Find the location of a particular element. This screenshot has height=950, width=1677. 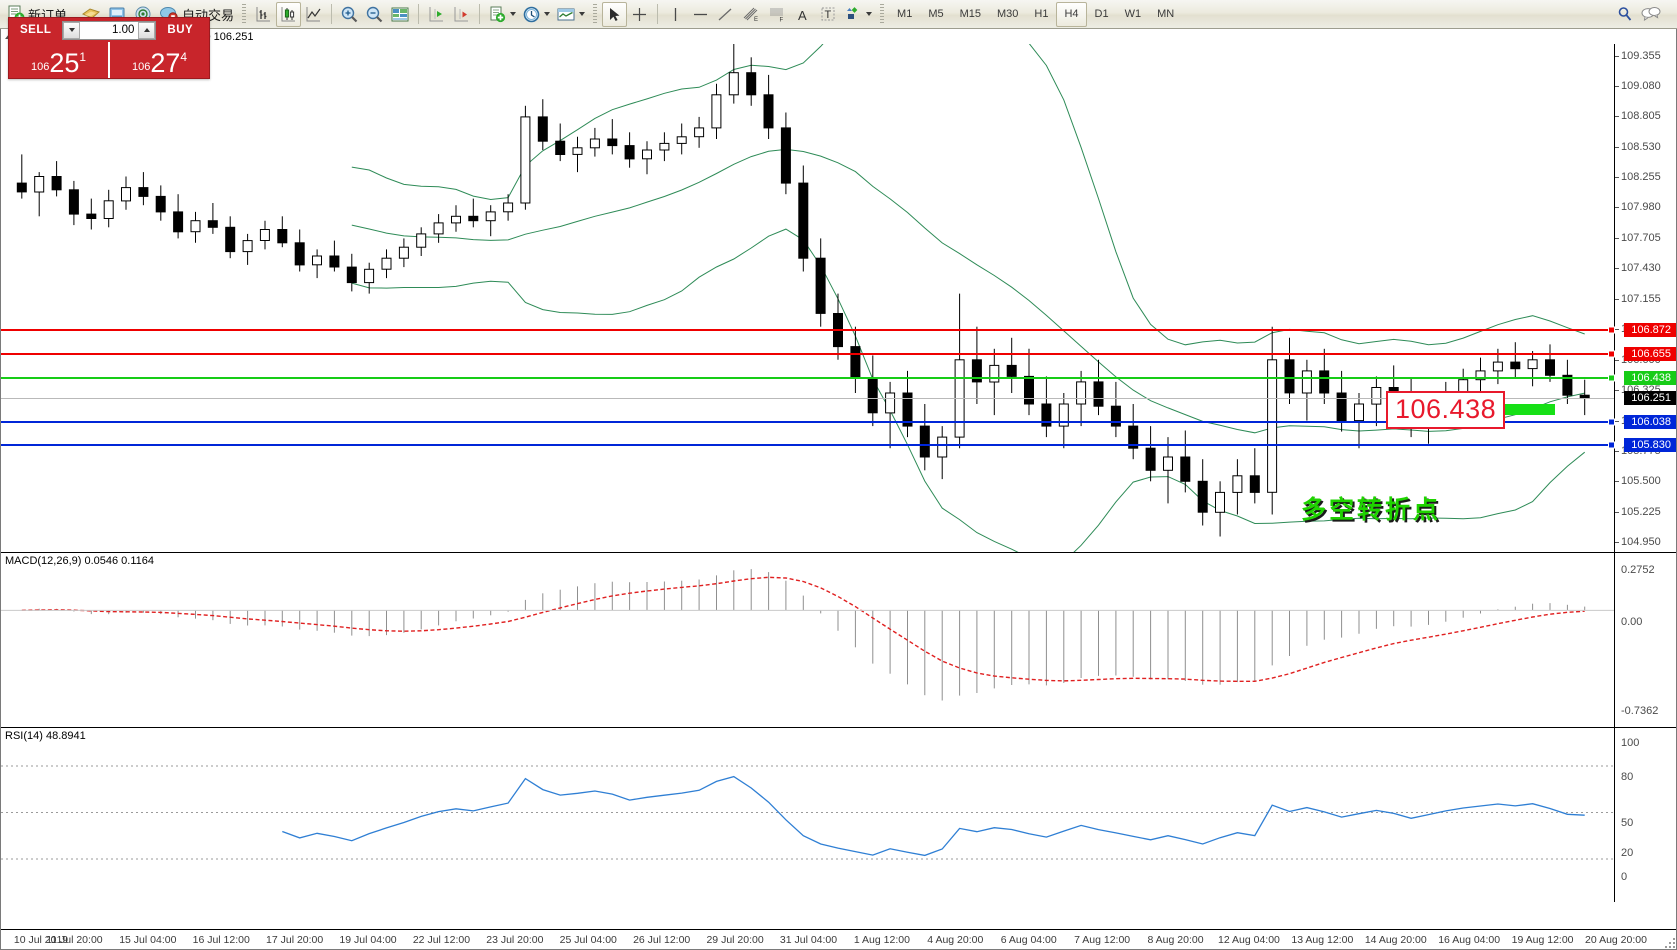

timeframe-m30: M30 is located at coordinates (1008, 14).